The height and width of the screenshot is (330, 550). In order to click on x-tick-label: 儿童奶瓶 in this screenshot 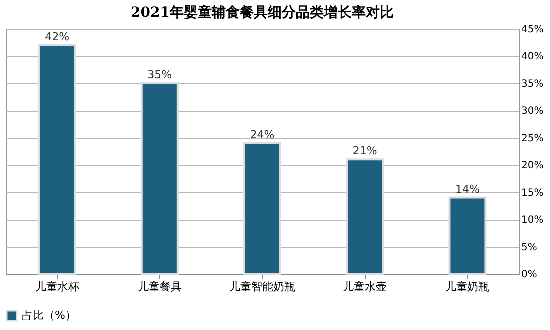, I will do `click(468, 287)`.